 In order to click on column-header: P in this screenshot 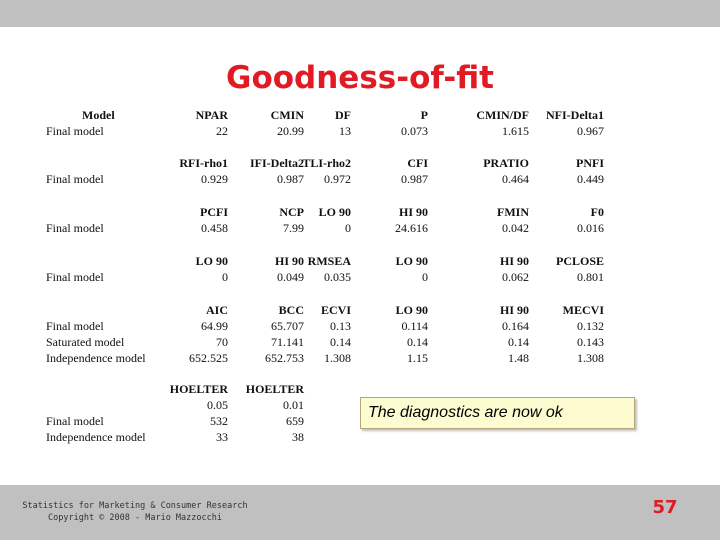, I will do `click(424, 115)`.